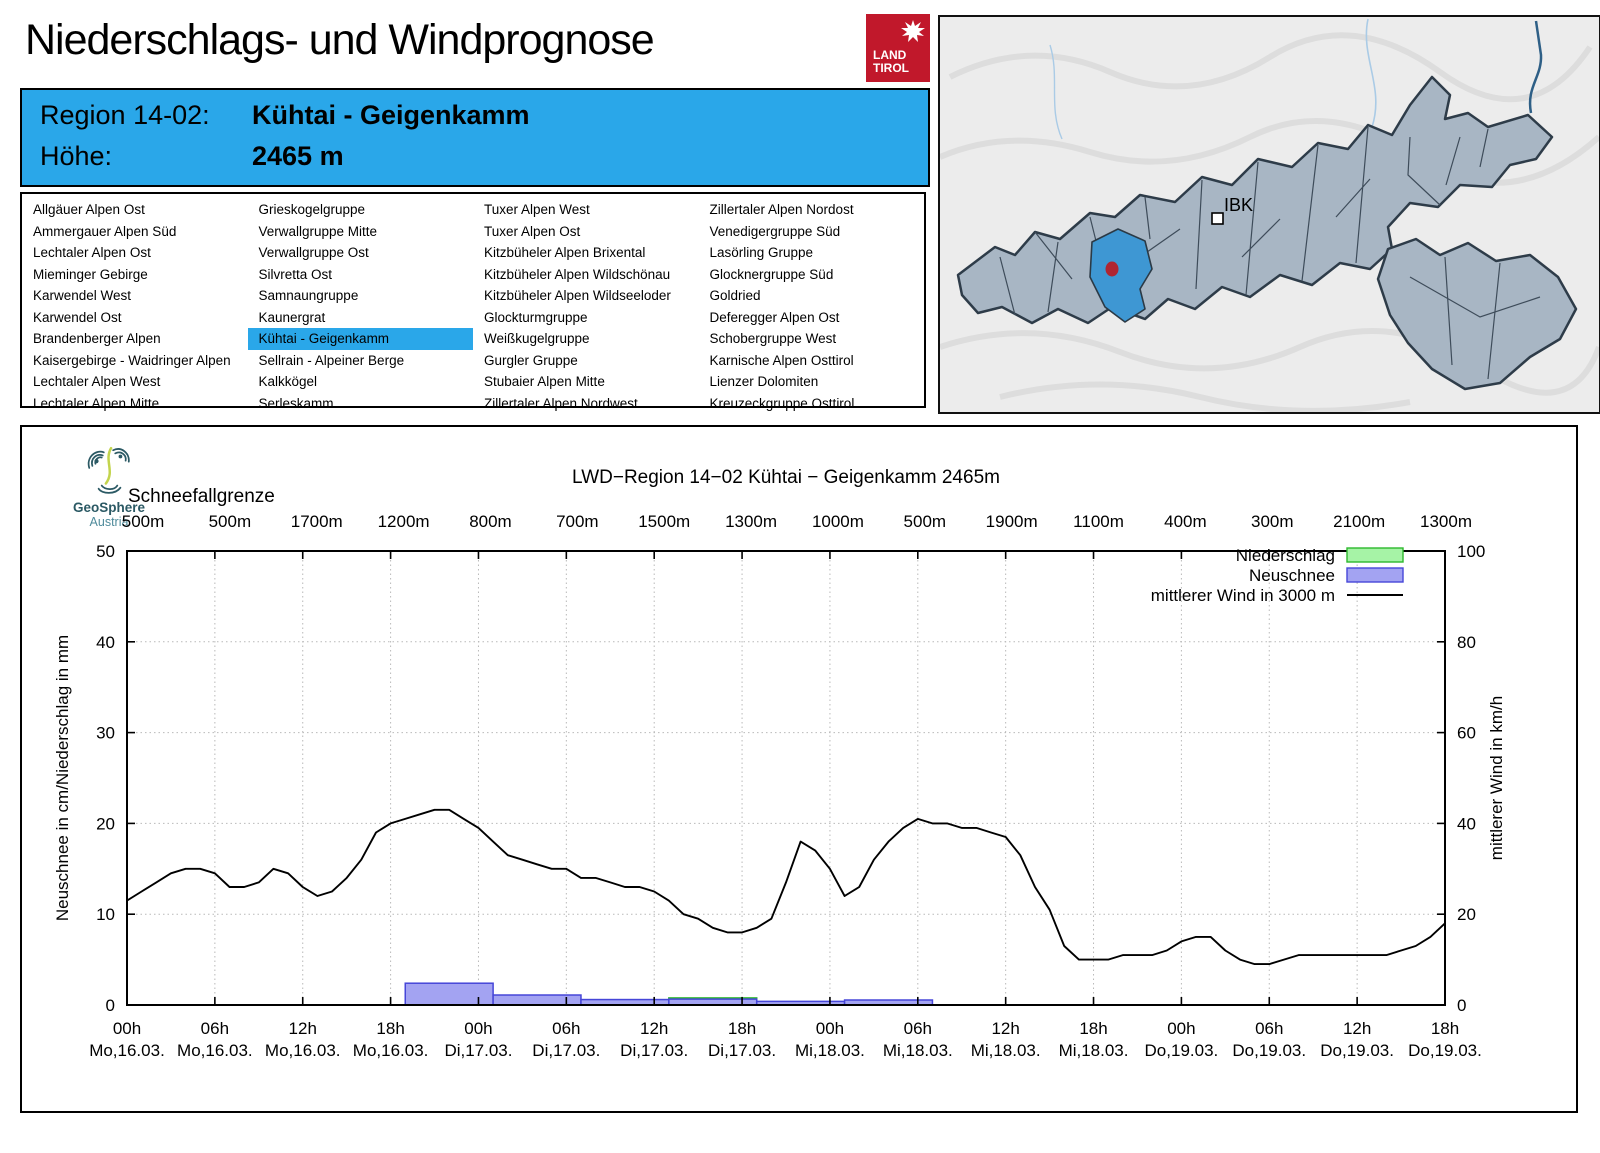 This screenshot has width=1600, height=1153. I want to click on terrain-texture, so click(1269, 223).